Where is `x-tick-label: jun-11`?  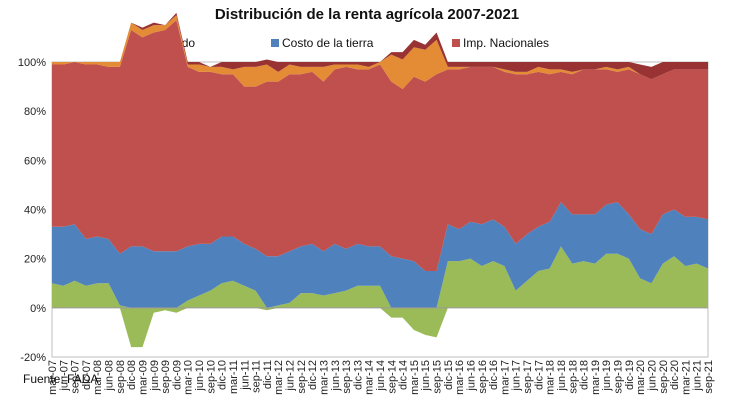 x-tick-label: jun-11 is located at coordinates (245, 375).